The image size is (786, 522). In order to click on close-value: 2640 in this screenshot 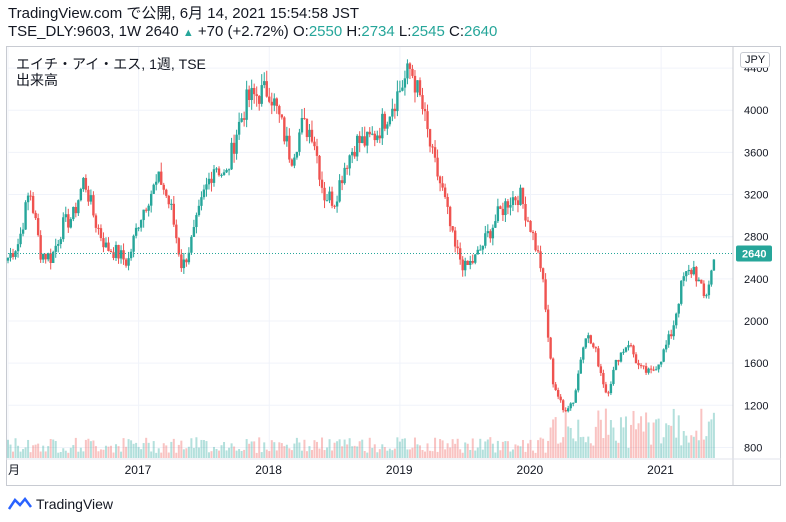, I will do `click(480, 31)`.